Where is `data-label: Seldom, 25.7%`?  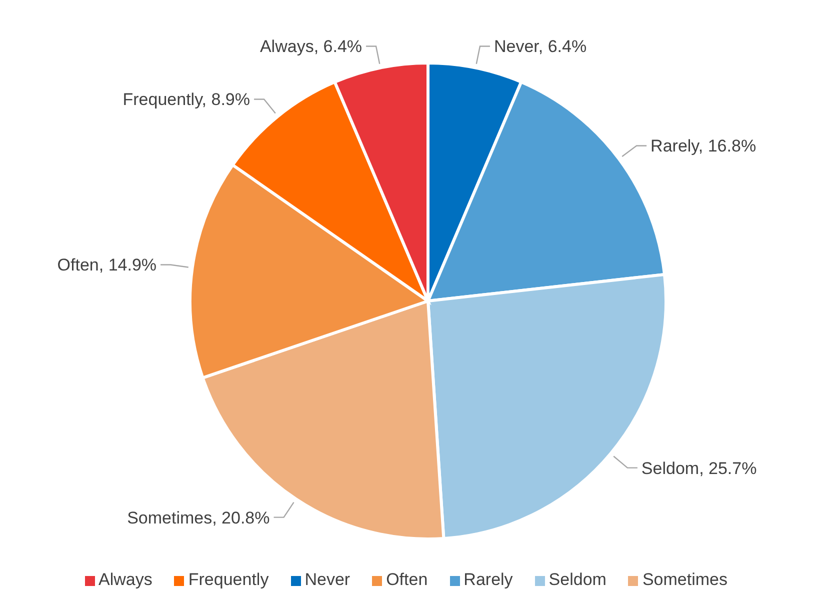
data-label: Seldom, 25.7% is located at coordinates (699, 468).